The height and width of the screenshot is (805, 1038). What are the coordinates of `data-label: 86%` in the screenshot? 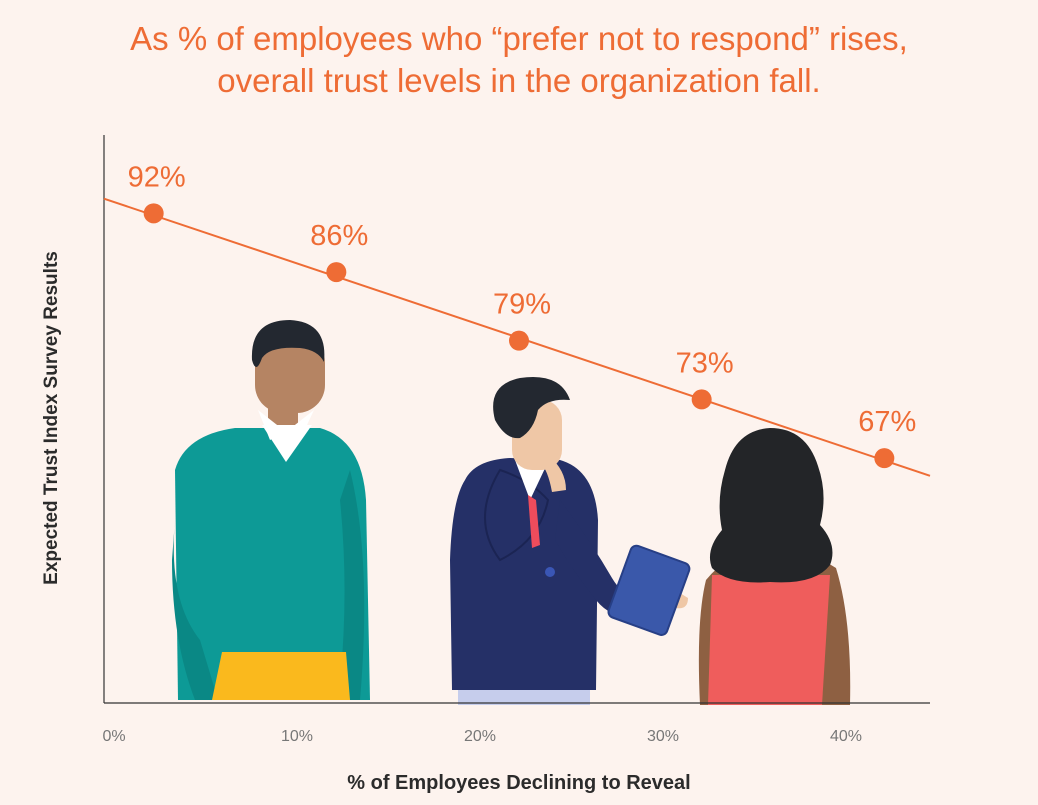 It's located at (339, 236).